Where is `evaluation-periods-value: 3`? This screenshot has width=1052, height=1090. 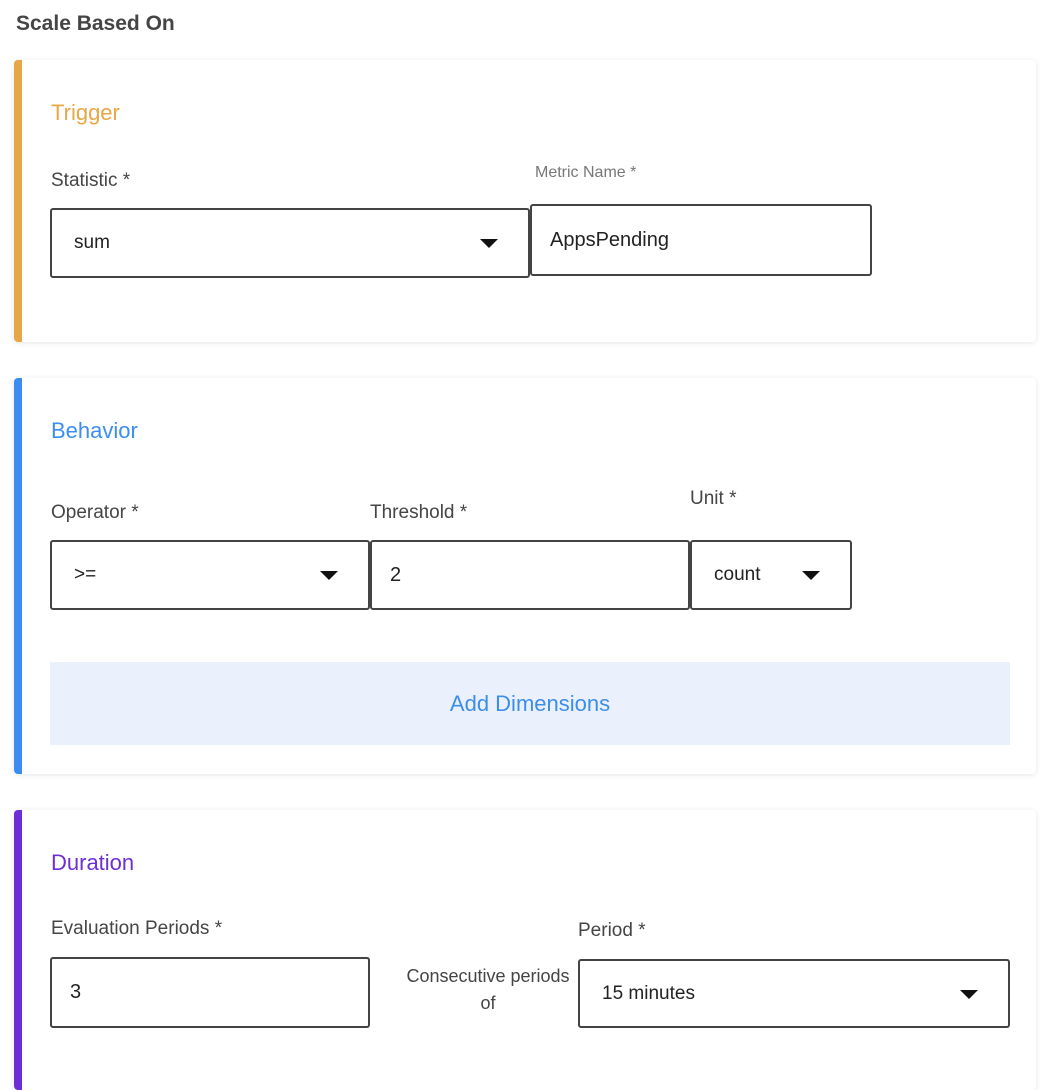 evaluation-periods-value: 3 is located at coordinates (76, 992).